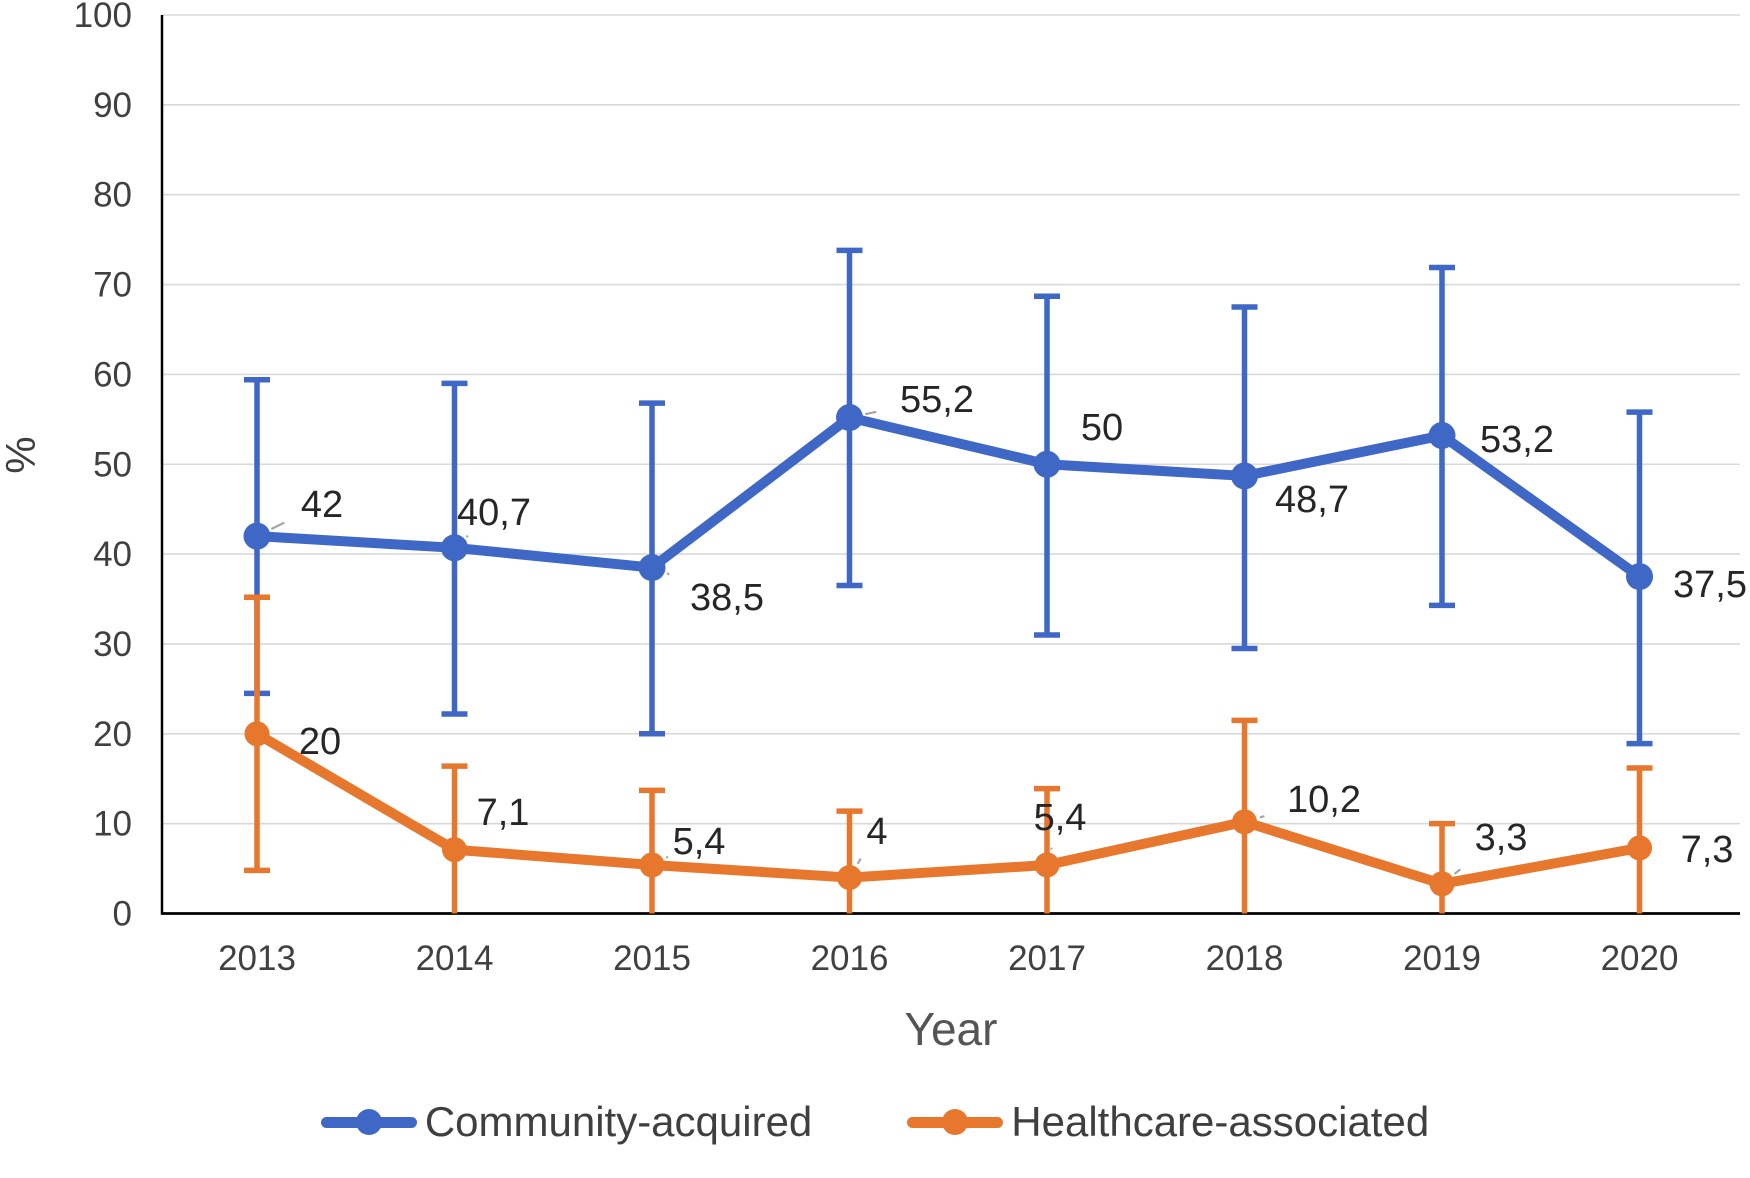 Image resolution: width=1750 pixels, height=1178 pixels. I want to click on legend-item-healthcare-associated: Healthcare-associated, so click(1168, 1122).